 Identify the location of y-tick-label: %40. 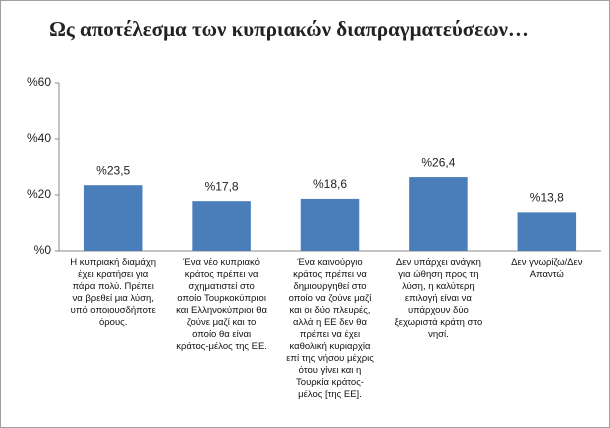
(39, 138).